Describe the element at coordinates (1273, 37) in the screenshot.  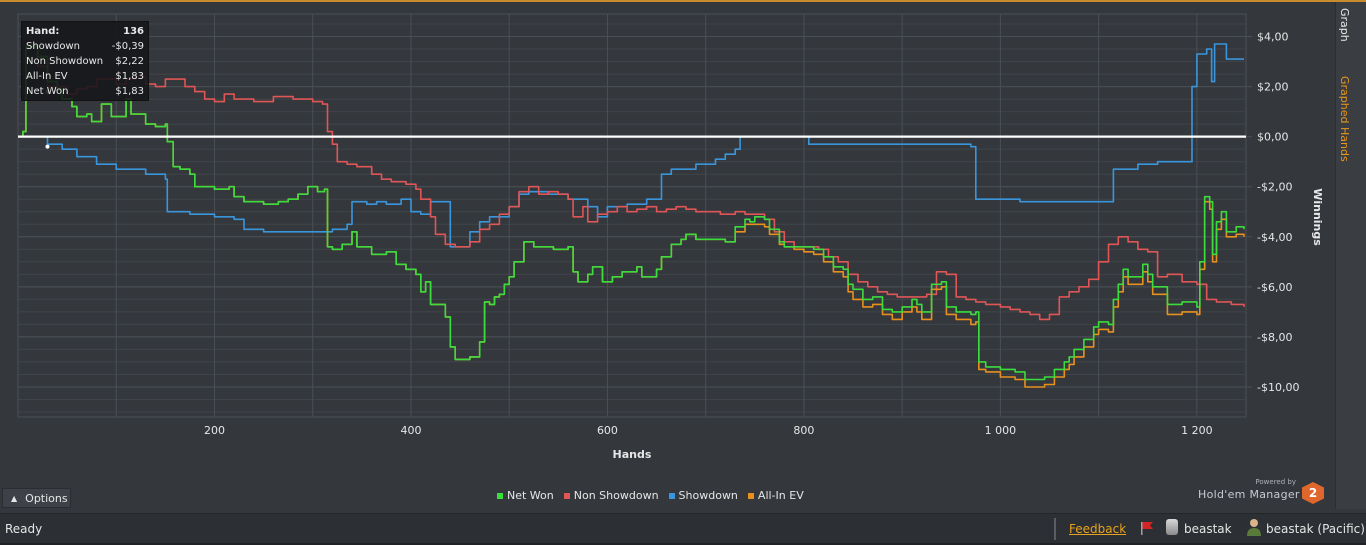
I see `y-tick-label: $4,00` at that location.